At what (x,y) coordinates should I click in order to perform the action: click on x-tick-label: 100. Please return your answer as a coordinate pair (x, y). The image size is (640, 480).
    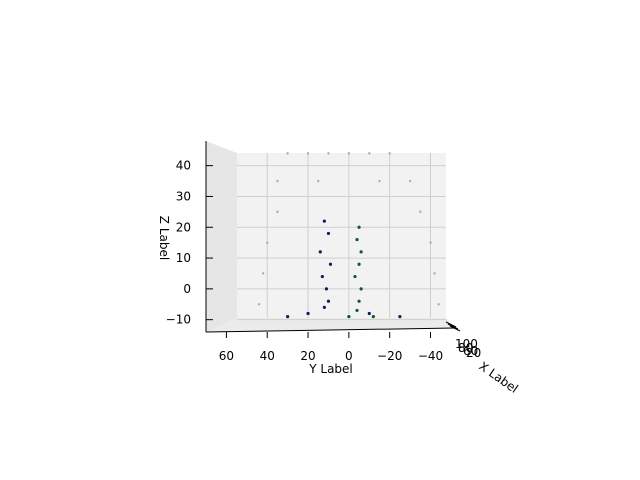
    Looking at the image, I should click on (466, 344).